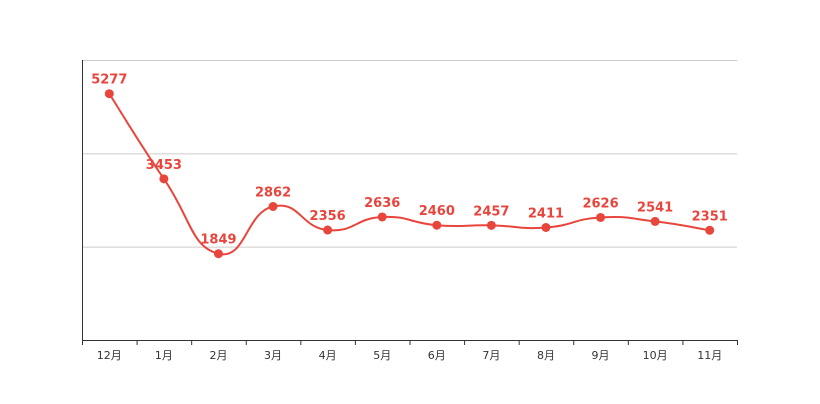  What do you see at coordinates (273, 355) in the screenshot?
I see `x-tick-label: 3月` at bounding box center [273, 355].